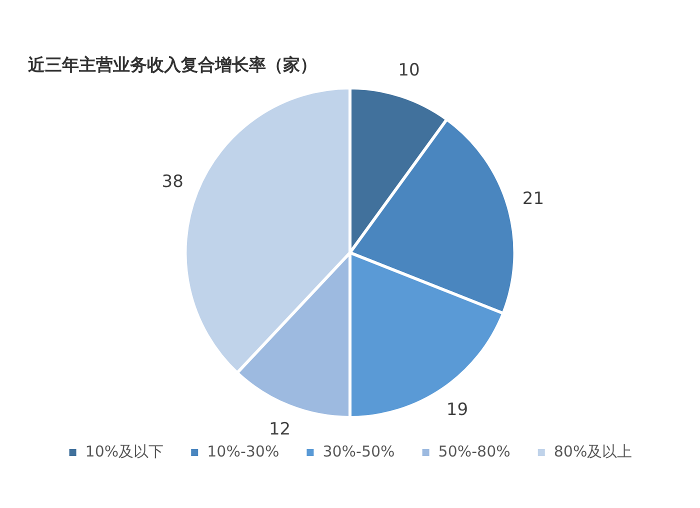  I want to click on data-label: 38, so click(173, 182).